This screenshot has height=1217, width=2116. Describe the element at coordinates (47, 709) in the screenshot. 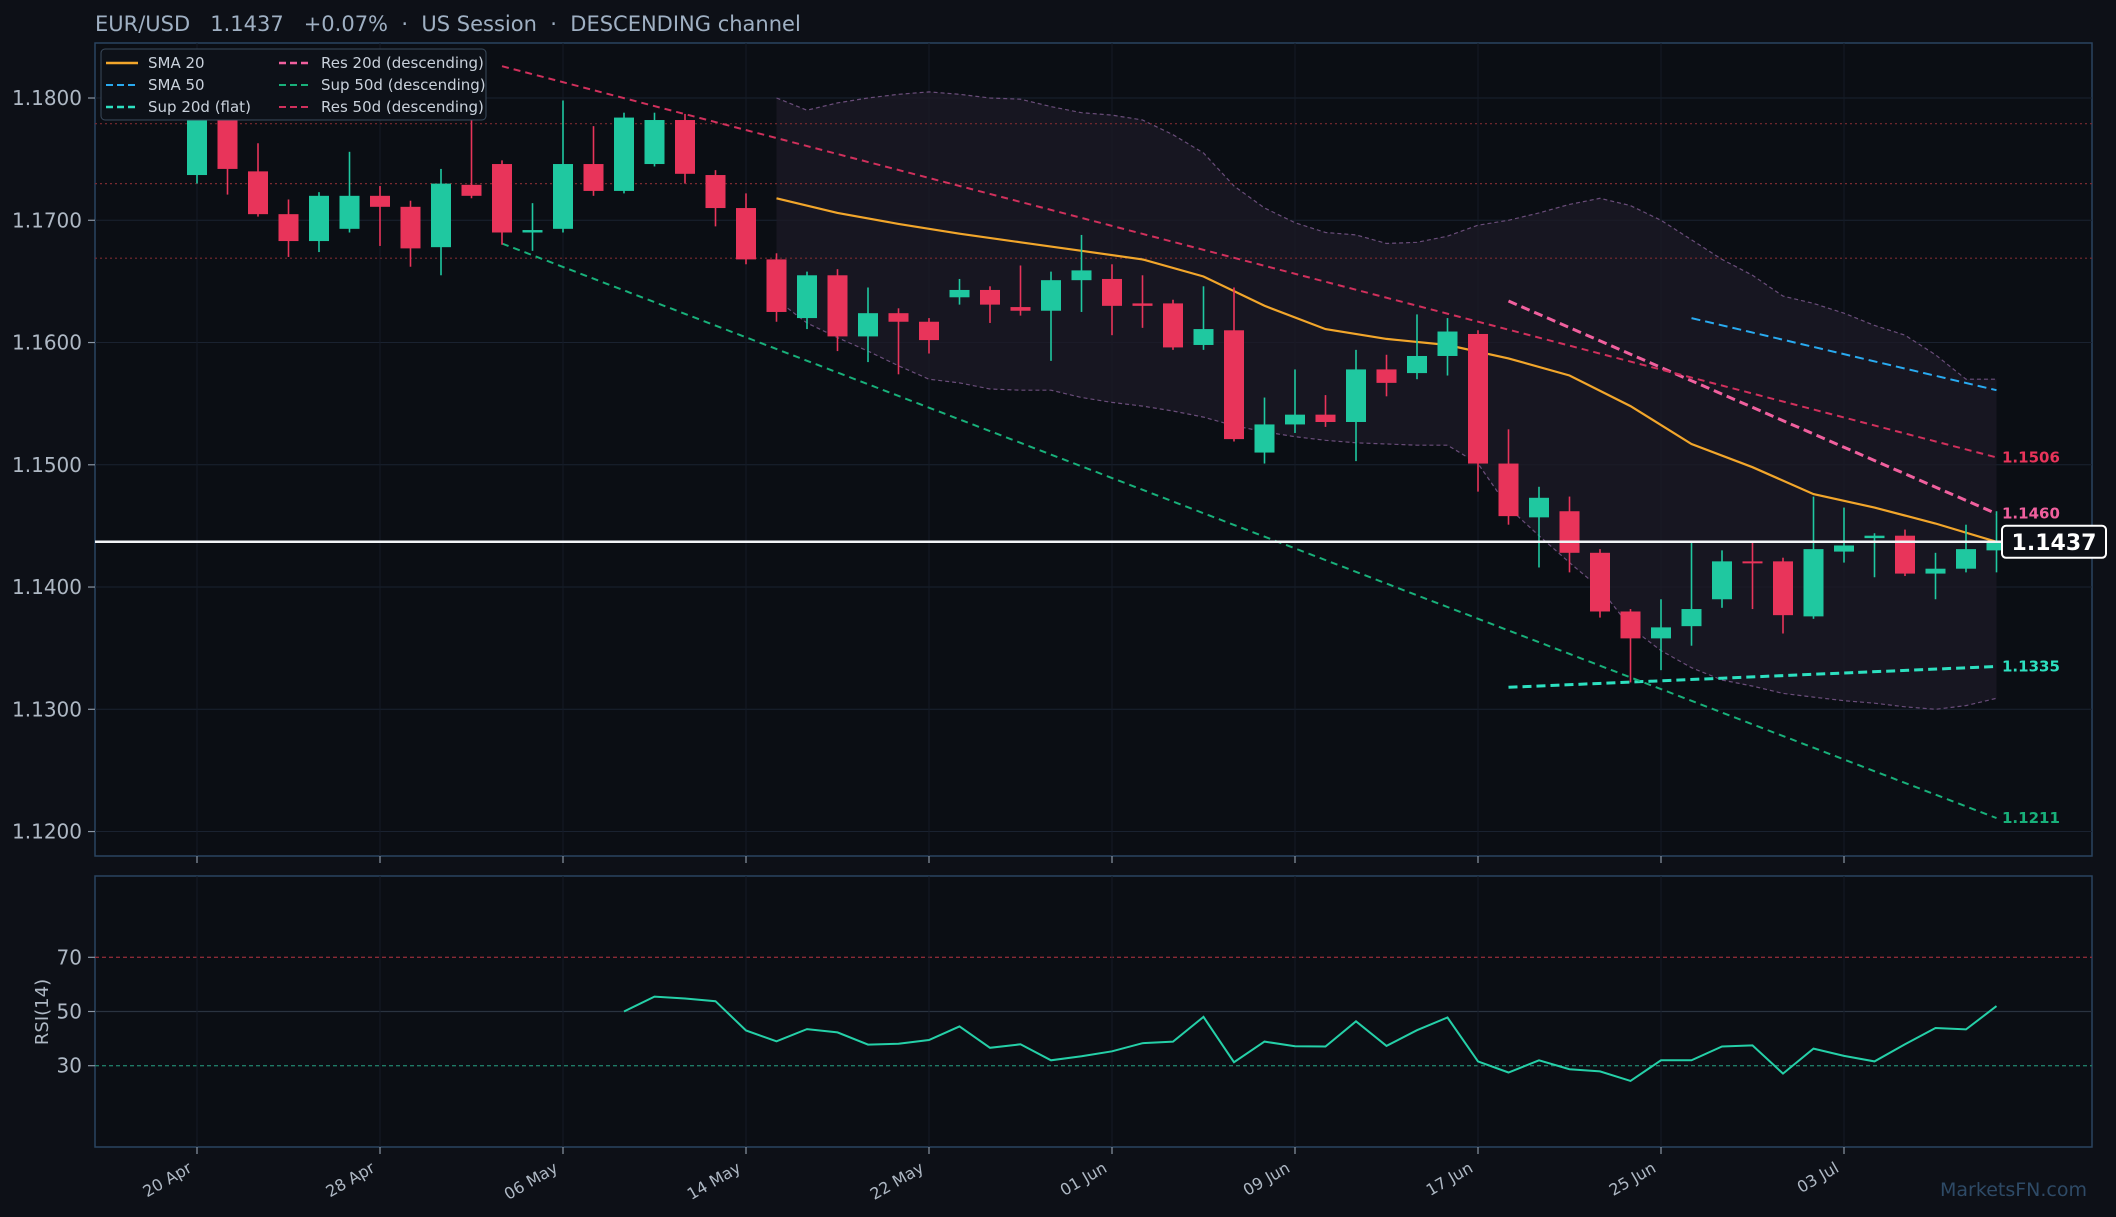

I see `price-tick-label: 1.1300` at that location.